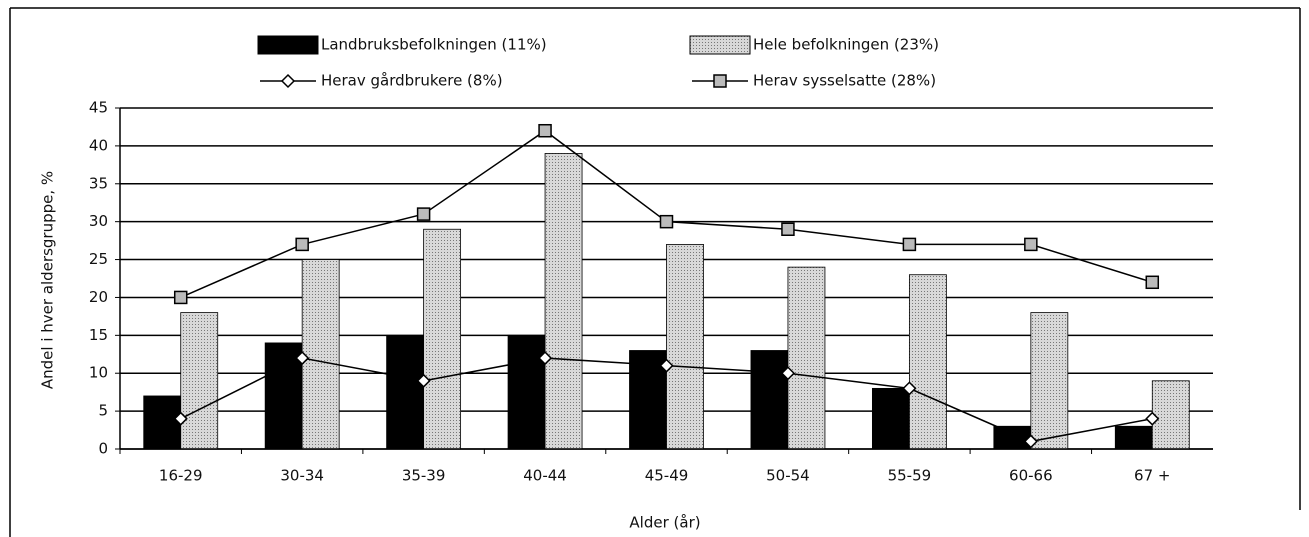 This screenshot has width=1309, height=537. What do you see at coordinates (302, 476) in the screenshot?
I see `x-tick-label: 30-34` at bounding box center [302, 476].